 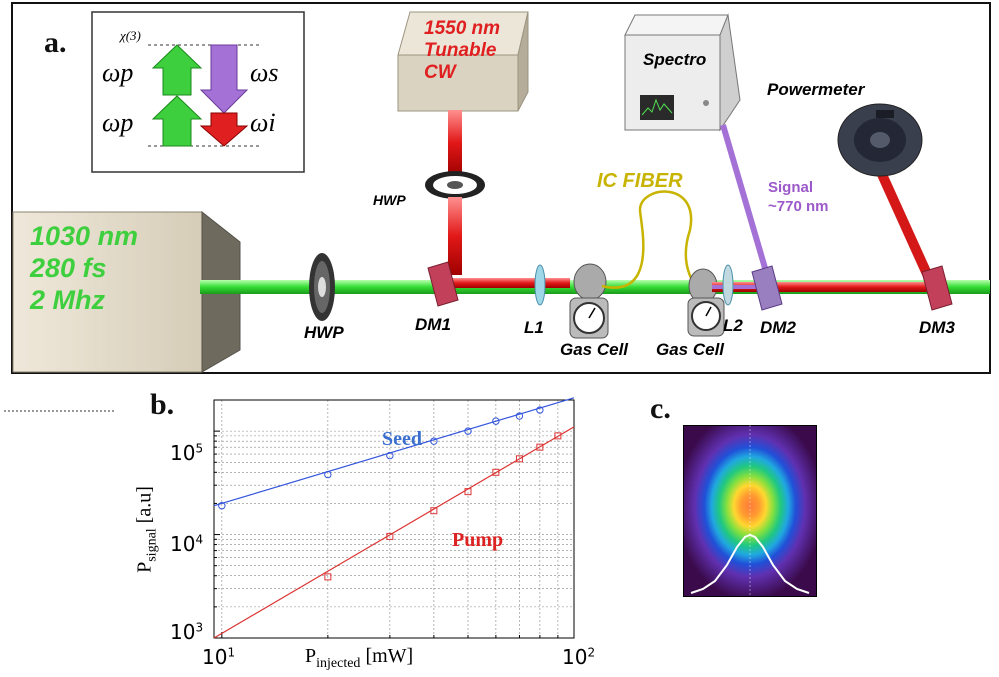 What do you see at coordinates (146, 529) in the screenshot?
I see `y-axis-label: Psignal [a.u]` at bounding box center [146, 529].